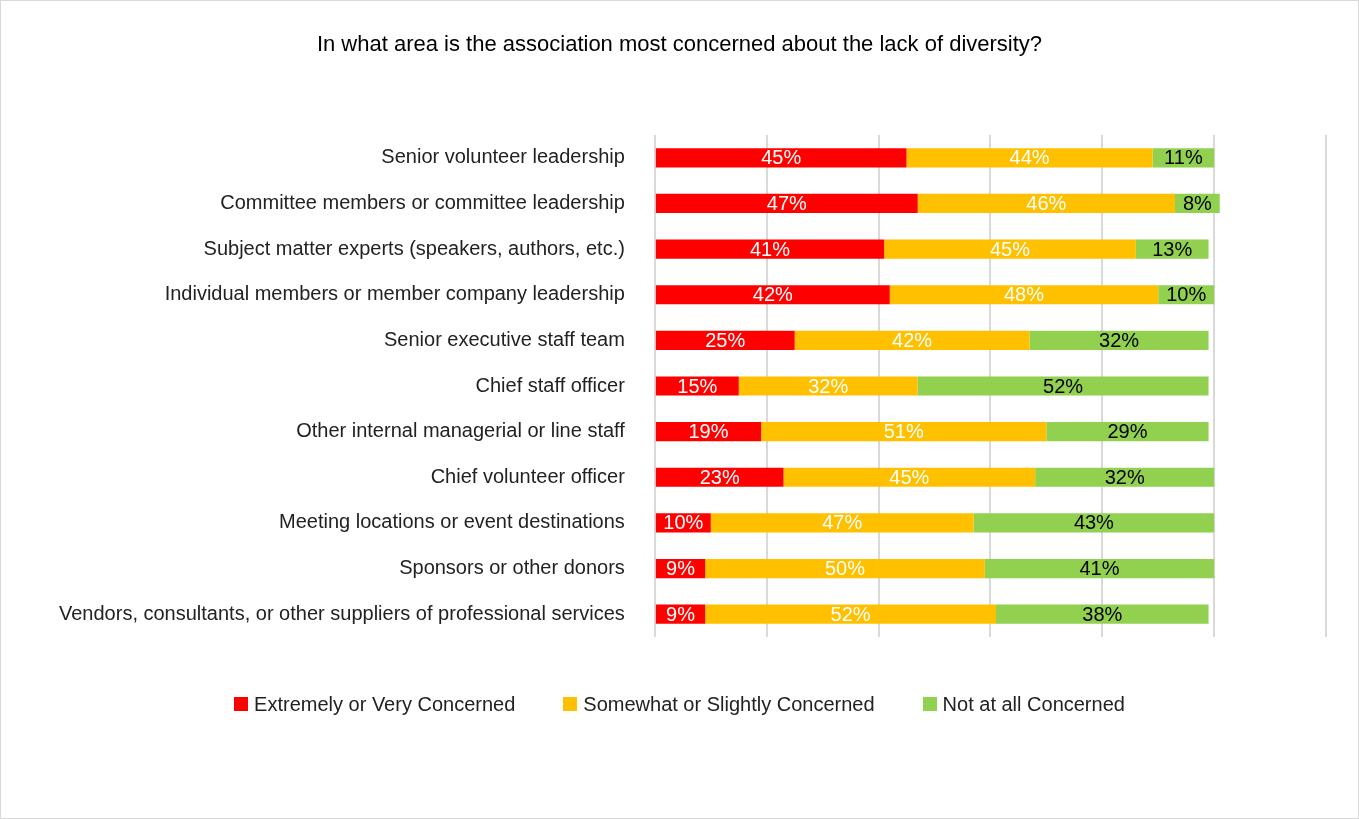  I want to click on chart-title: In what area is the association most concerned about the lack of diversity?, so click(679, 44).